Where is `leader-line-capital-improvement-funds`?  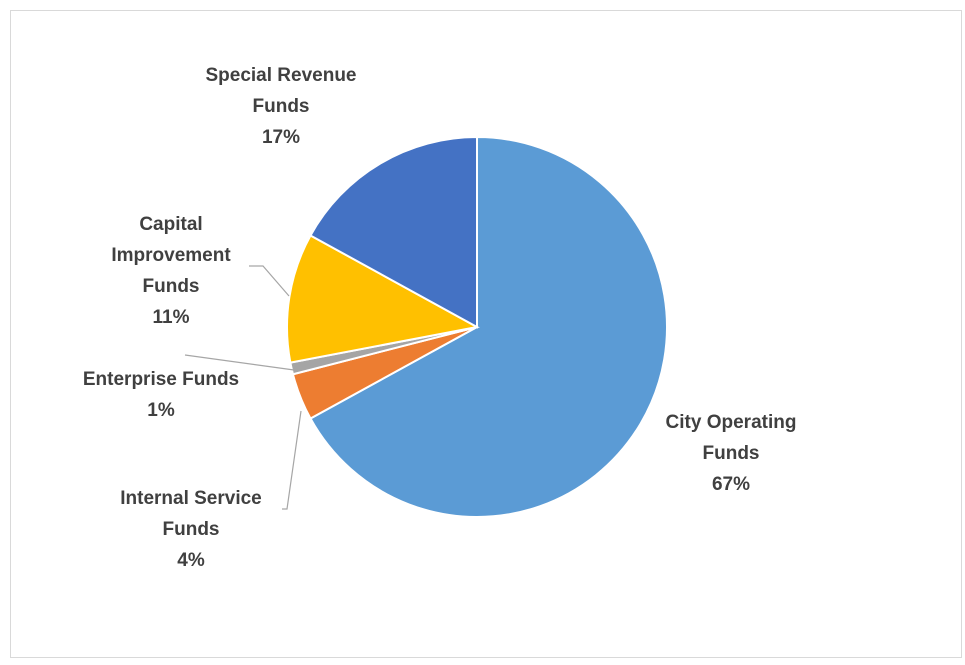
leader-line-capital-improvement-funds is located at coordinates (269, 281).